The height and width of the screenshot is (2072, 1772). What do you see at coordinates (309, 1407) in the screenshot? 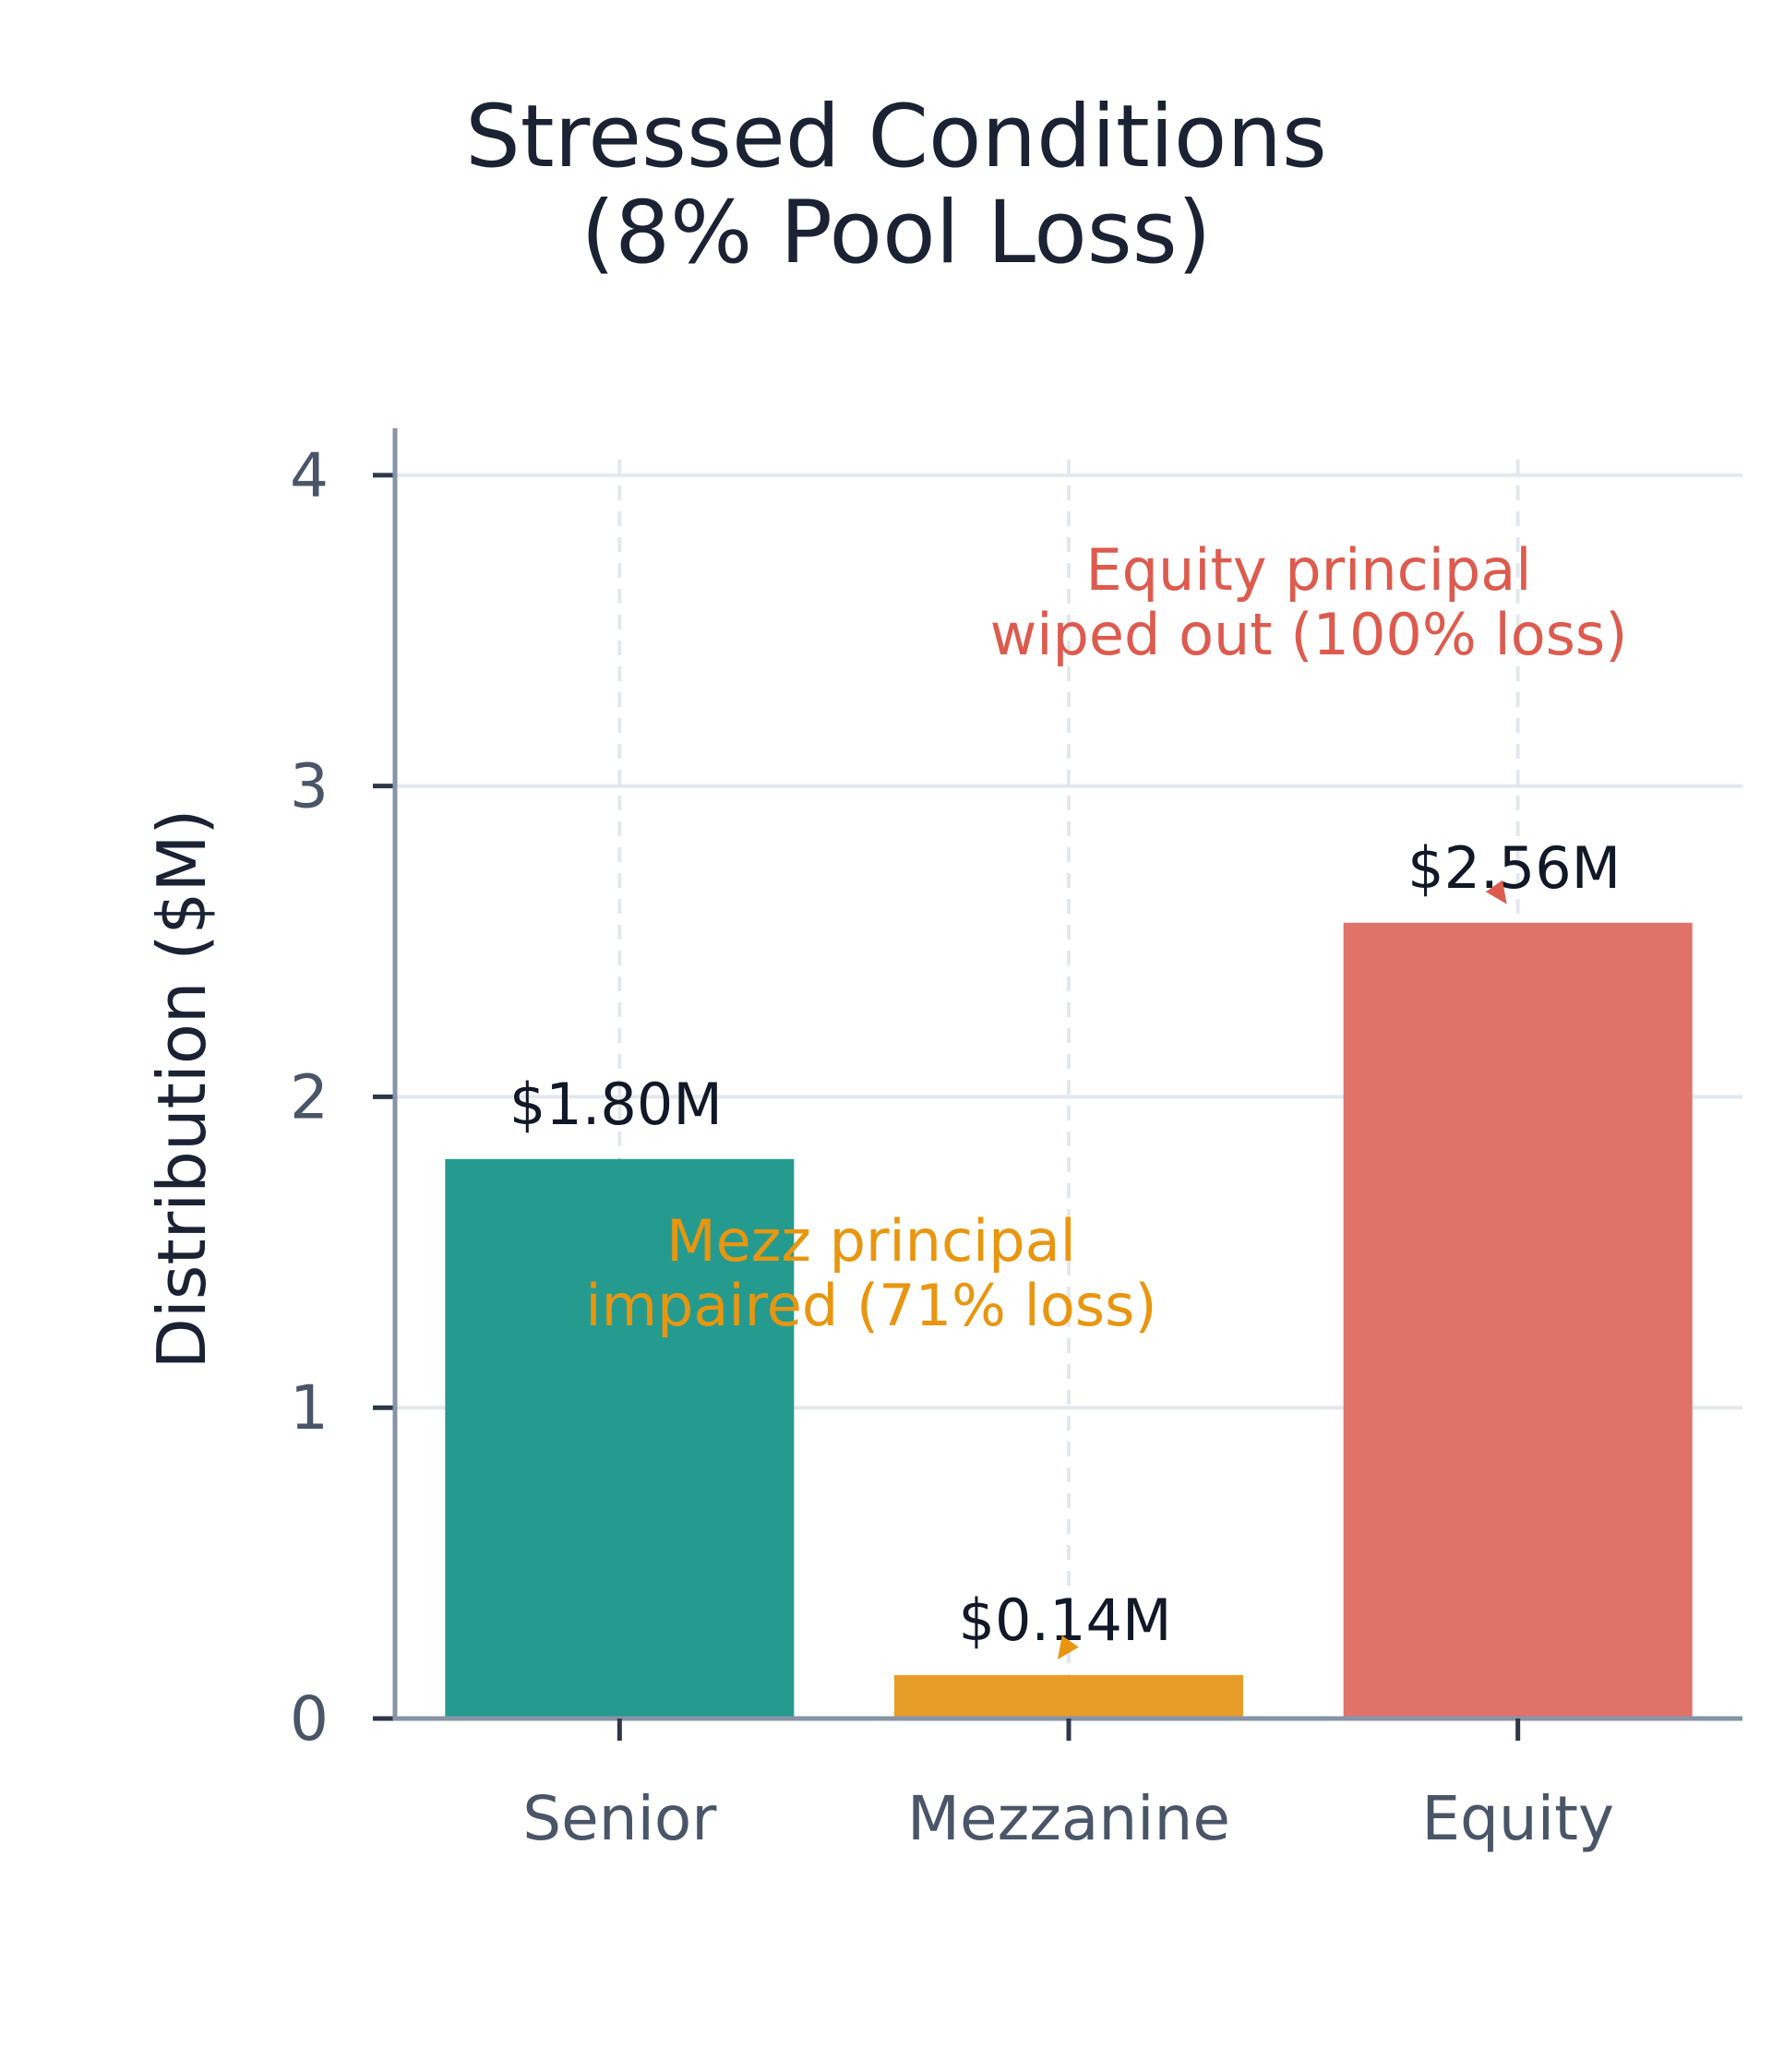
I see `y-tick-label: 1` at bounding box center [309, 1407].